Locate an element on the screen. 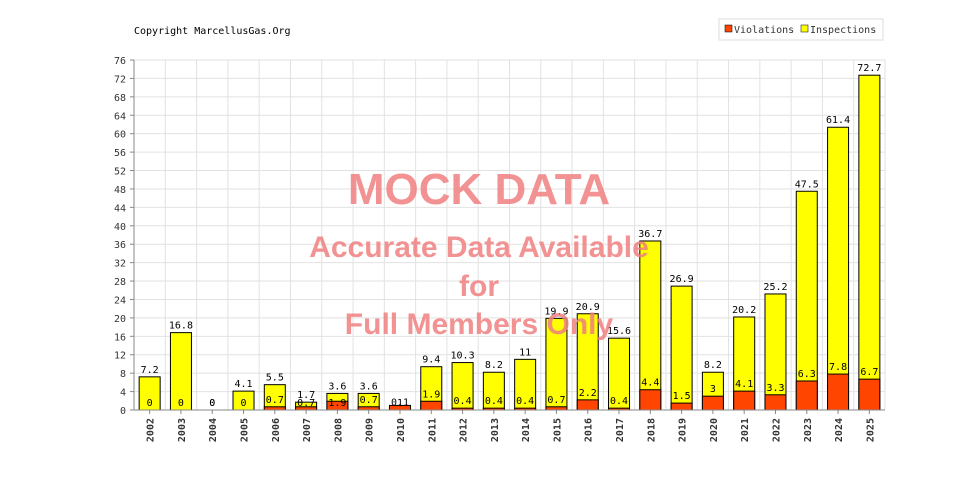 This screenshot has width=960, height=500. data-label-inspections: 36.7 is located at coordinates (650, 234).